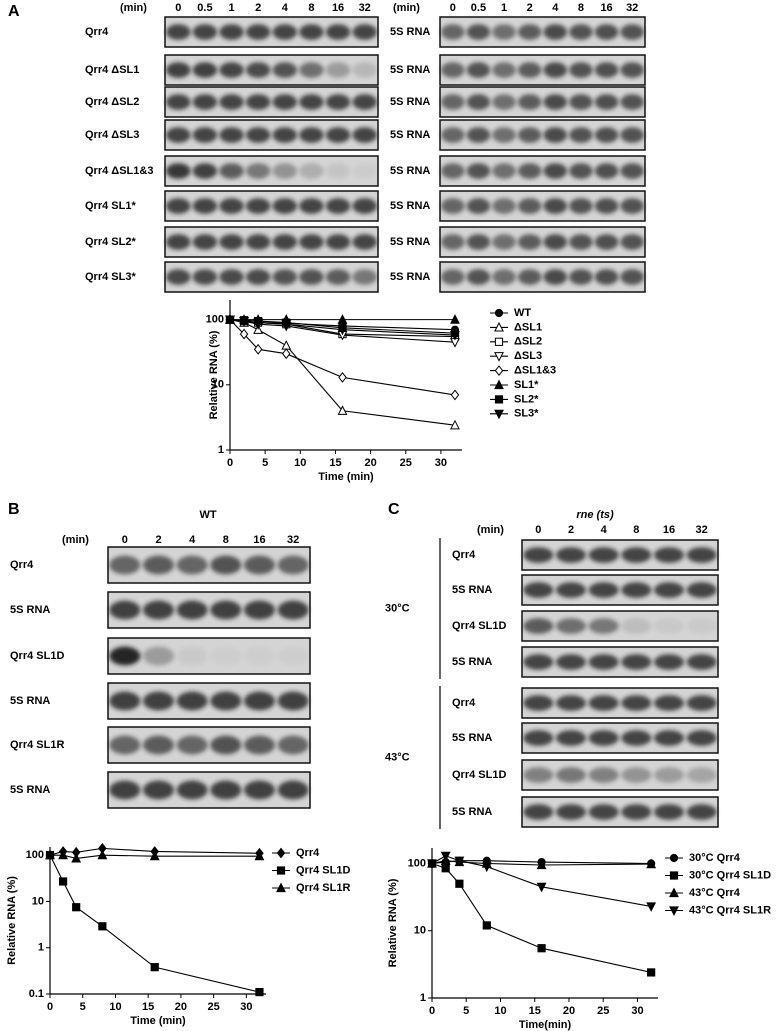 This screenshot has height=1031, width=777. I want to click on blot-label: Qrr4 ΔSL3, so click(112, 135).